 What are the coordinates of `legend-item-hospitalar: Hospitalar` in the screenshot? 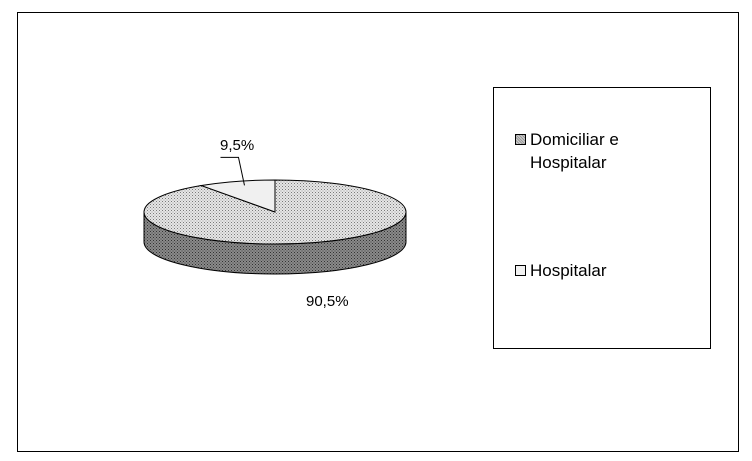 It's located at (607, 270).